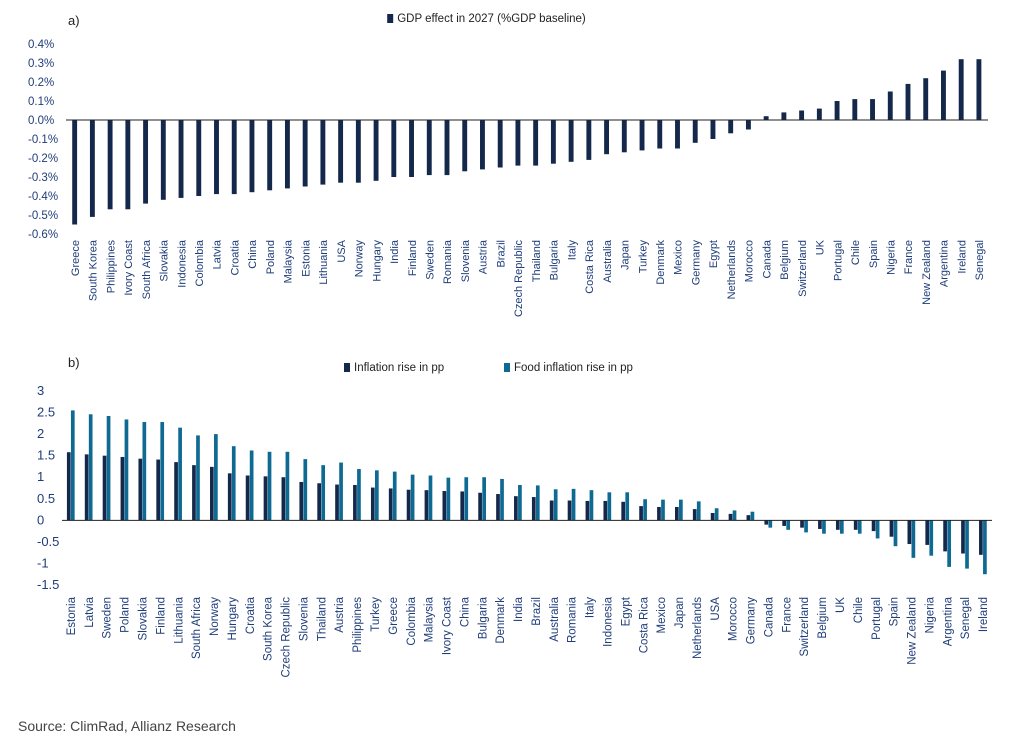 The height and width of the screenshot is (750, 1024). I want to click on category-label: New Zealand, so click(927, 272).